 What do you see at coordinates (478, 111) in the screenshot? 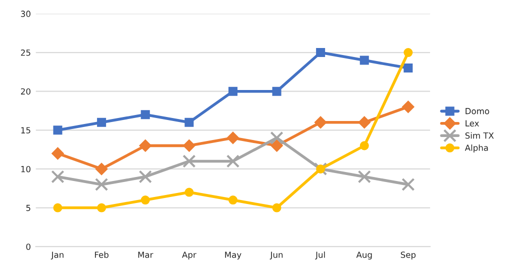
I see `legend-label: Domo` at bounding box center [478, 111].